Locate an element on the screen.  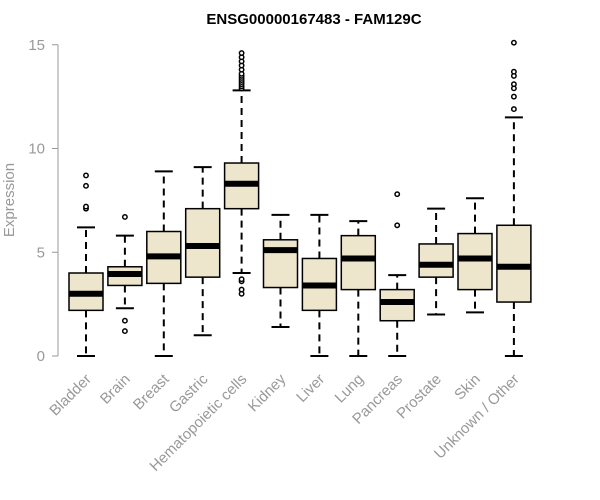
x-tick-label: Kidney is located at coordinates (267, 392).